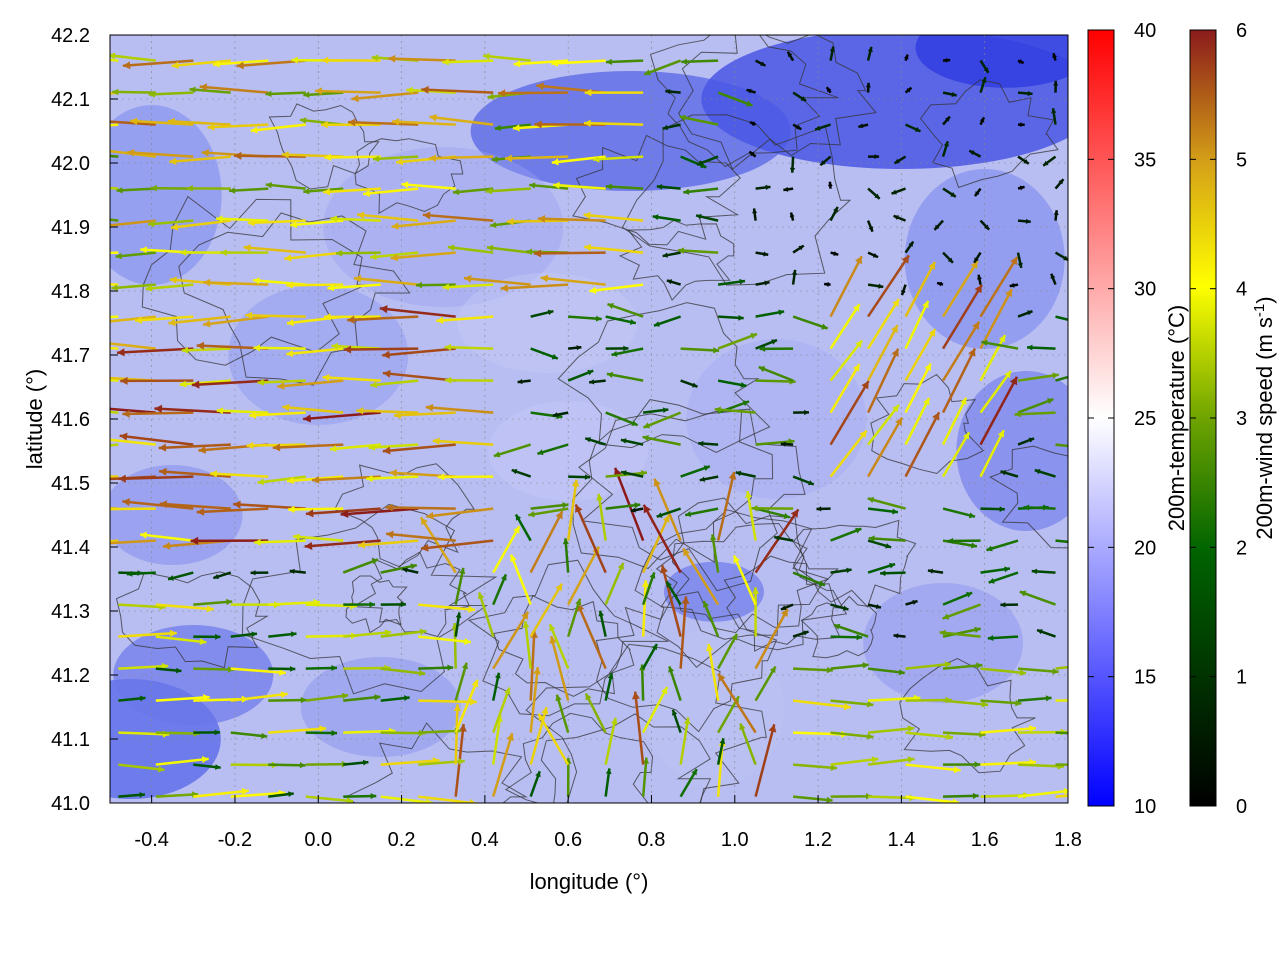 The height and width of the screenshot is (960, 1280). I want to click on y-tick-label: 41.4, so click(70, 548).